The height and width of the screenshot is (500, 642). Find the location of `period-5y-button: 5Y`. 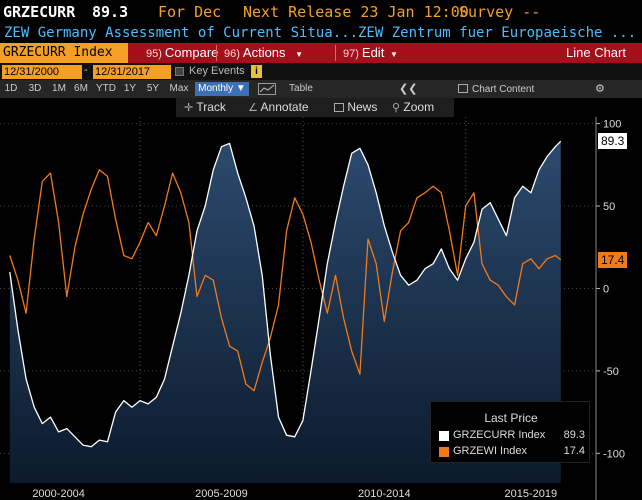

period-5y-button: 5Y is located at coordinates (153, 88).